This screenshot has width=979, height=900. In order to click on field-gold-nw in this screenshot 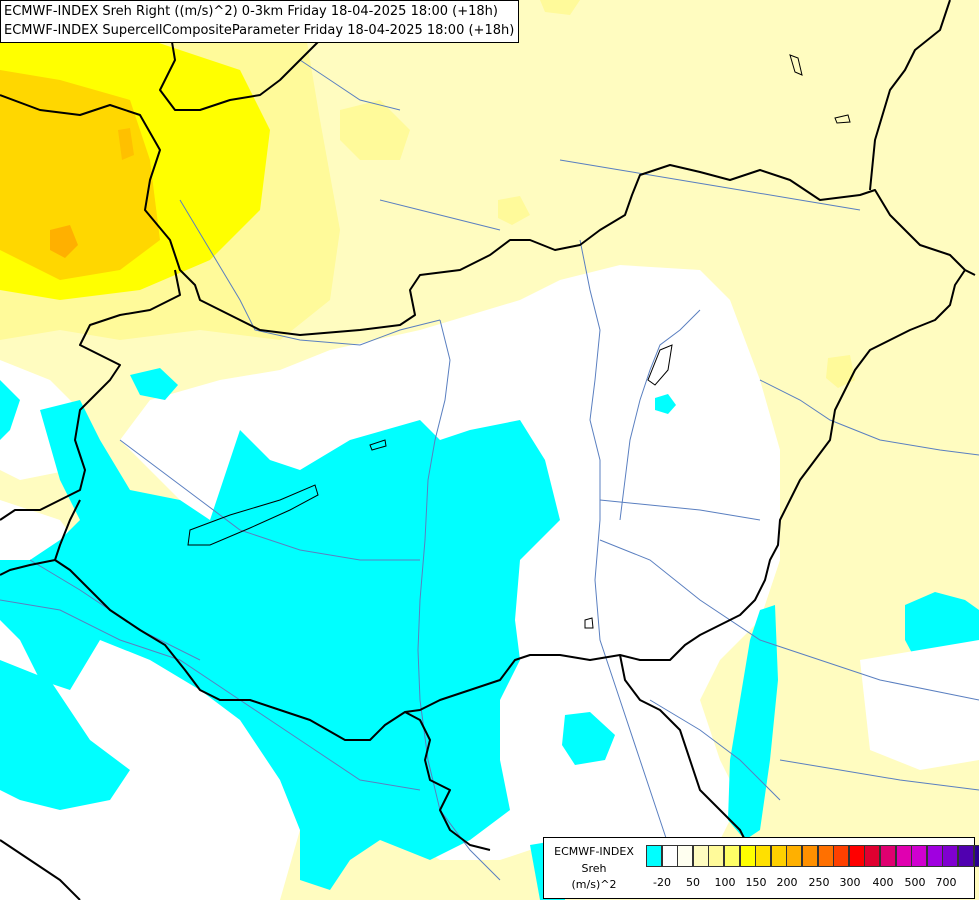, I will do `click(80, 175)`.